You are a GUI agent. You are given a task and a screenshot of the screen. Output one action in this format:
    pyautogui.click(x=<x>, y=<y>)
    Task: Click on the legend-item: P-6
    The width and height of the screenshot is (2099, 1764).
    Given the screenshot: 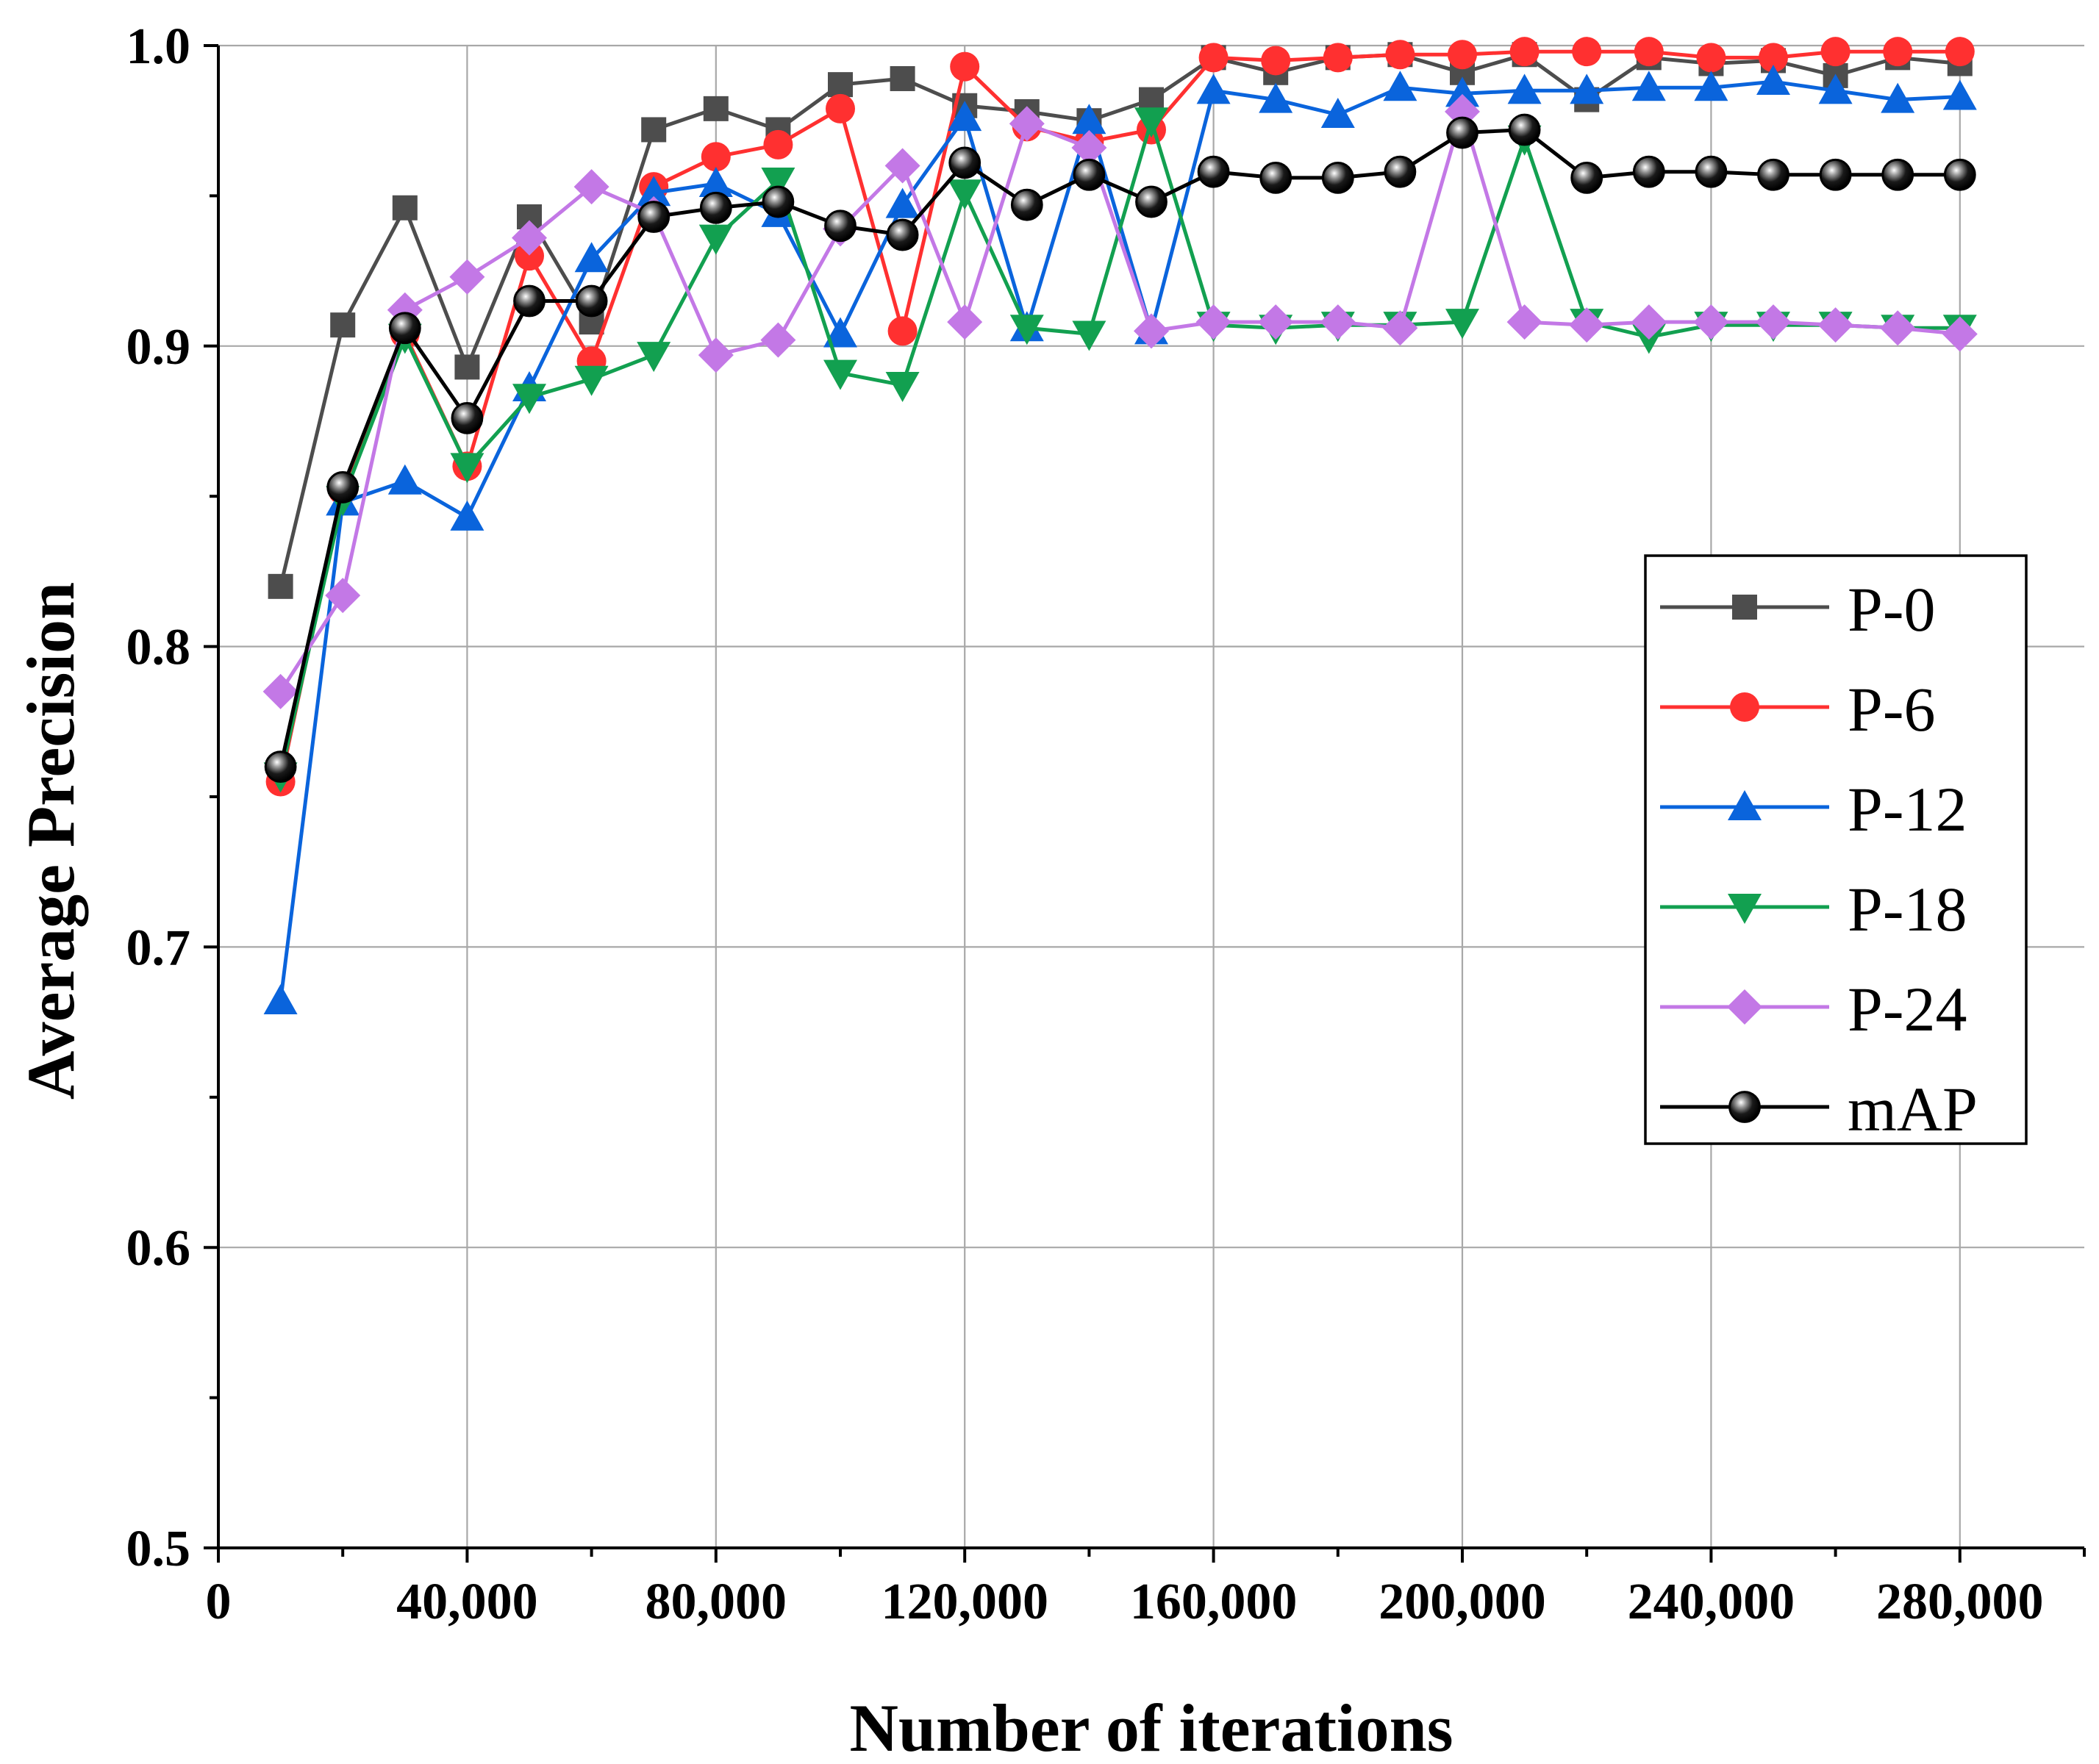 What is the action you would take?
    pyautogui.click(x=1798, y=709)
    